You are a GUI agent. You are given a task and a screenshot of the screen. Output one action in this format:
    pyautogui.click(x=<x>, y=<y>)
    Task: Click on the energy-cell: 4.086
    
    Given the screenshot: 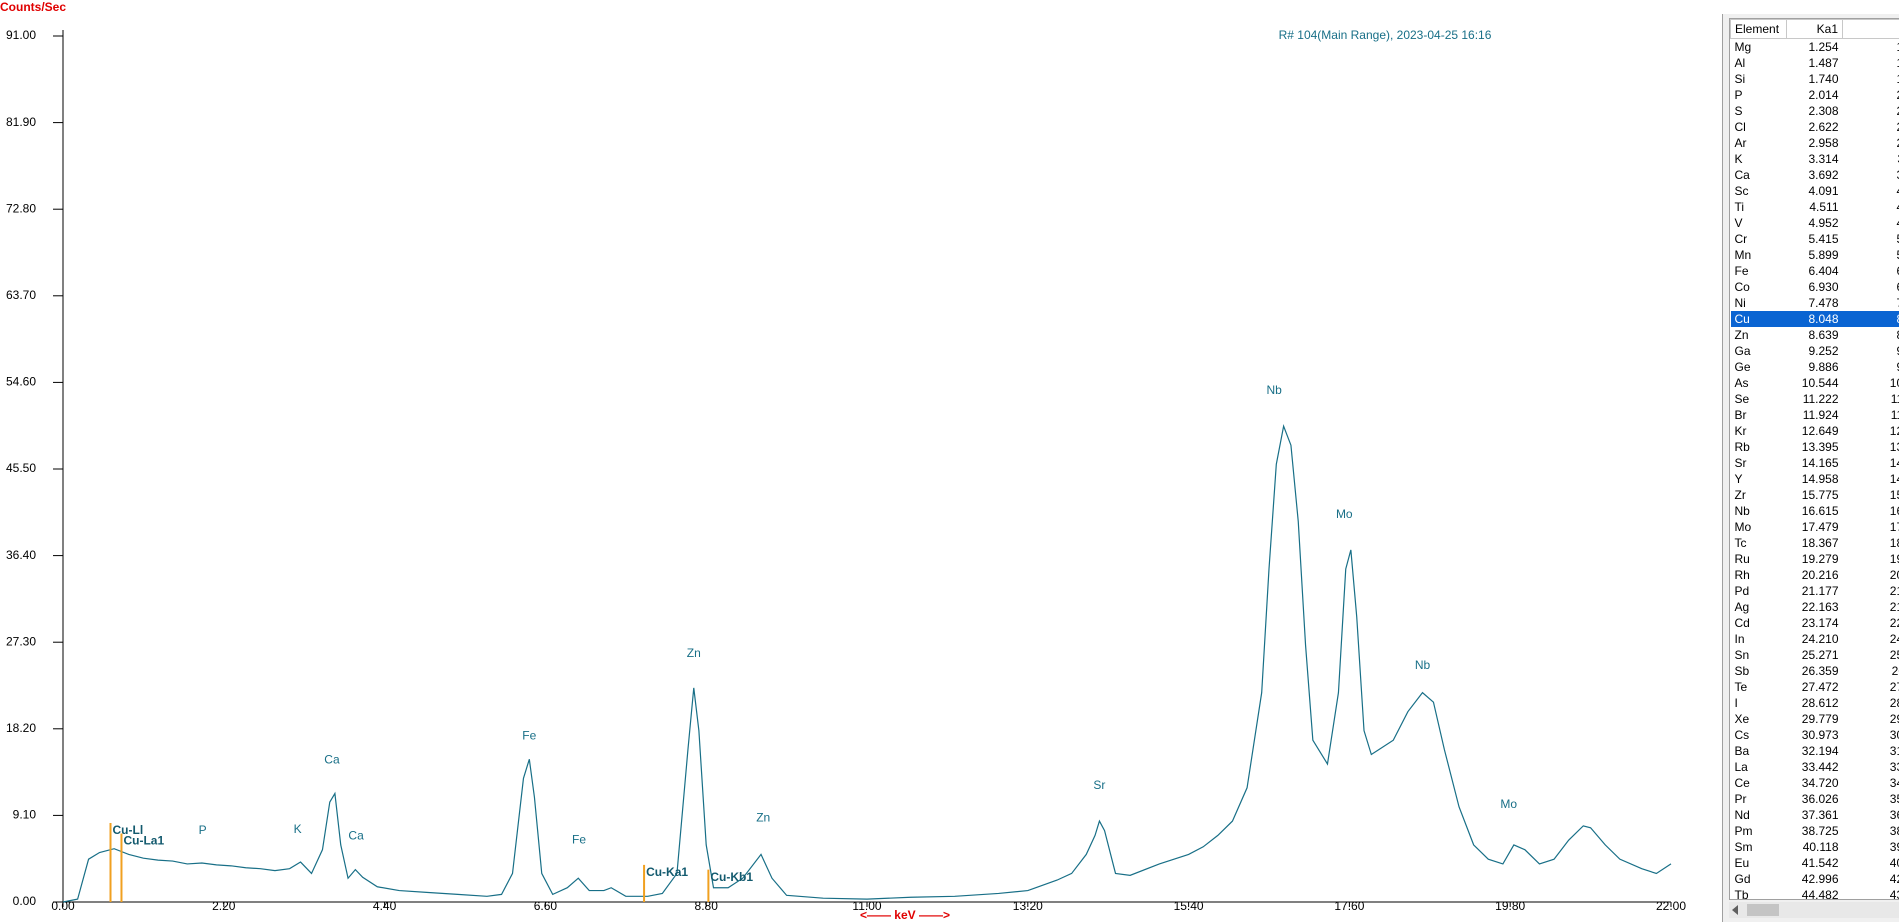 What is the action you would take?
    pyautogui.click(x=1871, y=191)
    